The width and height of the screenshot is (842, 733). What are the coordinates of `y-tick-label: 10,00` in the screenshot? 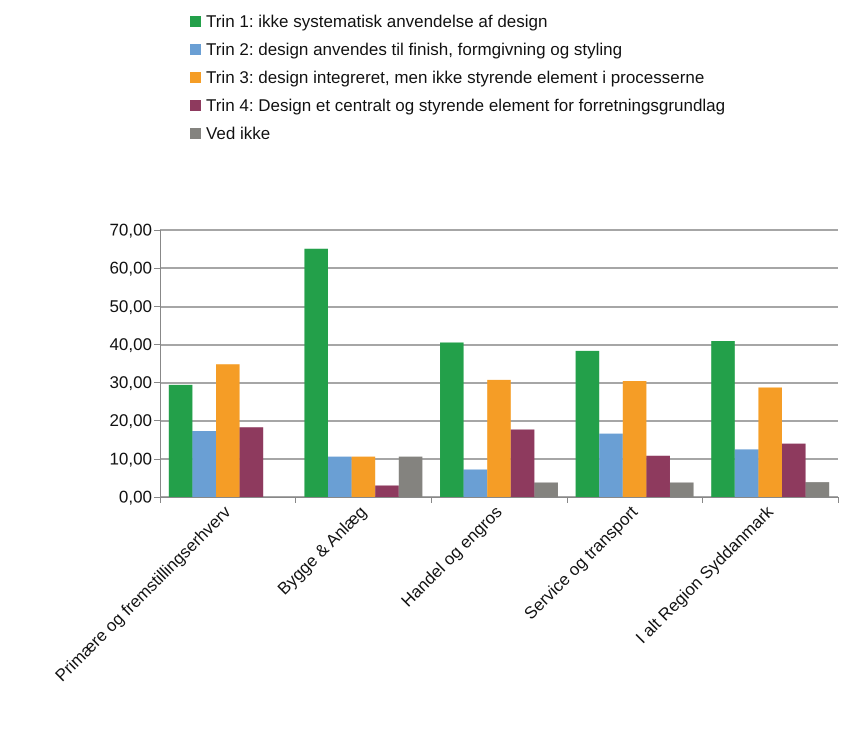 It's located at (130, 458).